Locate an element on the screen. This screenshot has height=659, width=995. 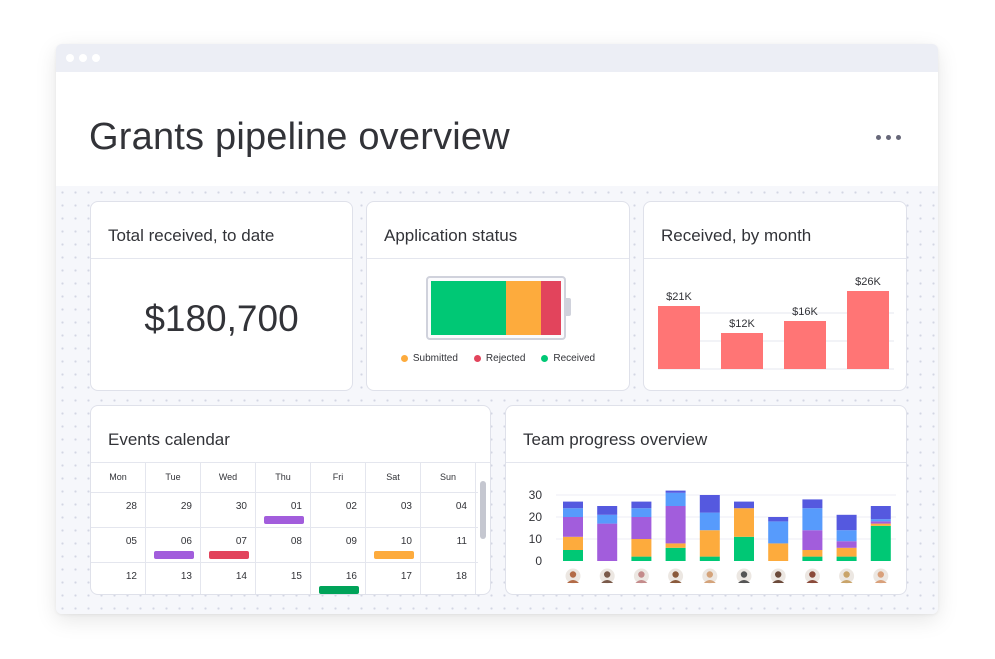
calendar-day-cell: 12 is located at coordinates (118, 578).